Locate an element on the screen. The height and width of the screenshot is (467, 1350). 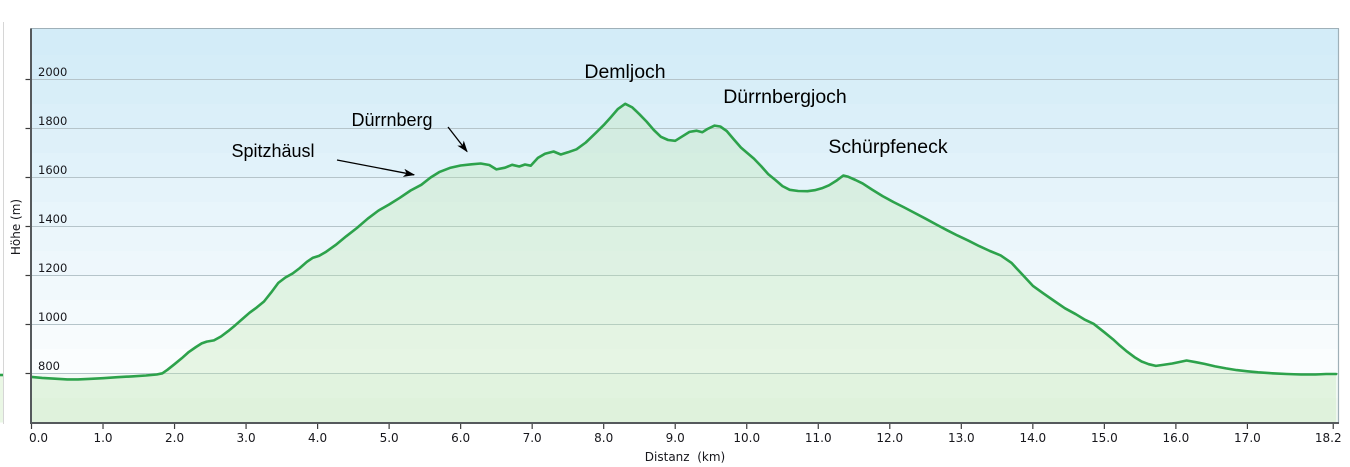
x-tick-label: 8.0 is located at coordinates (603, 438).